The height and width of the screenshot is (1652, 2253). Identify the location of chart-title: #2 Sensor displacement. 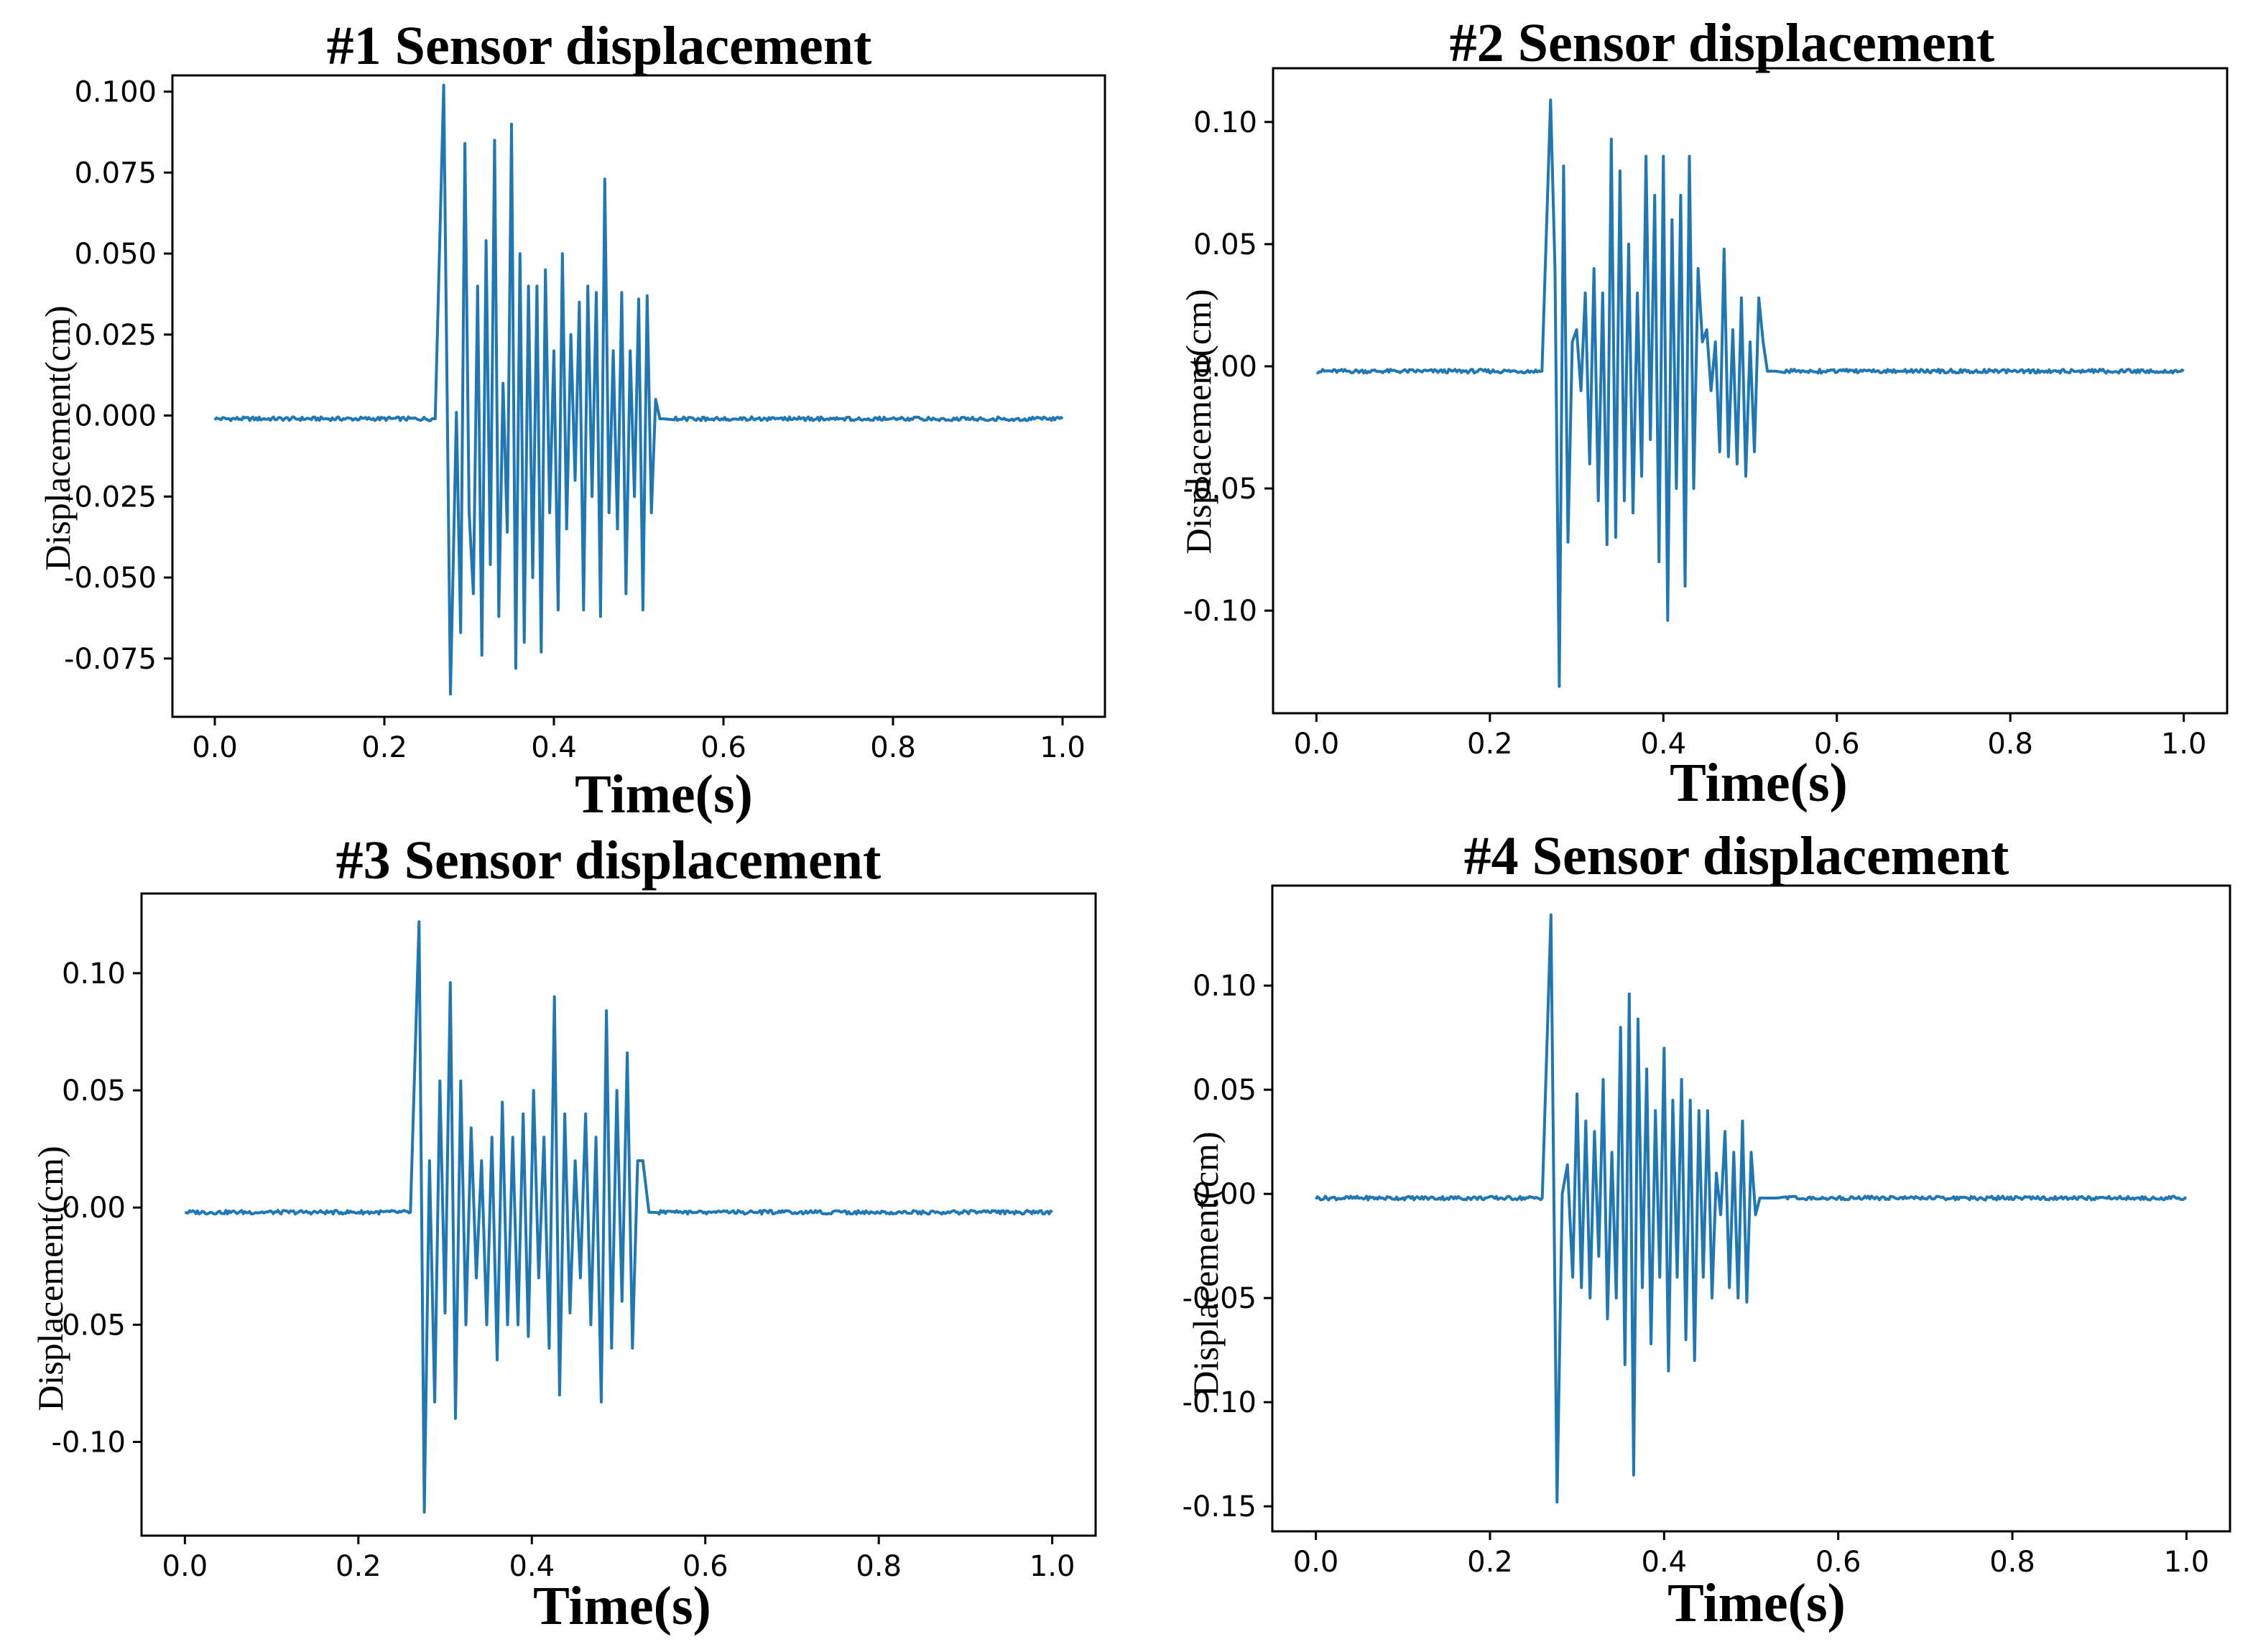
(1722, 43).